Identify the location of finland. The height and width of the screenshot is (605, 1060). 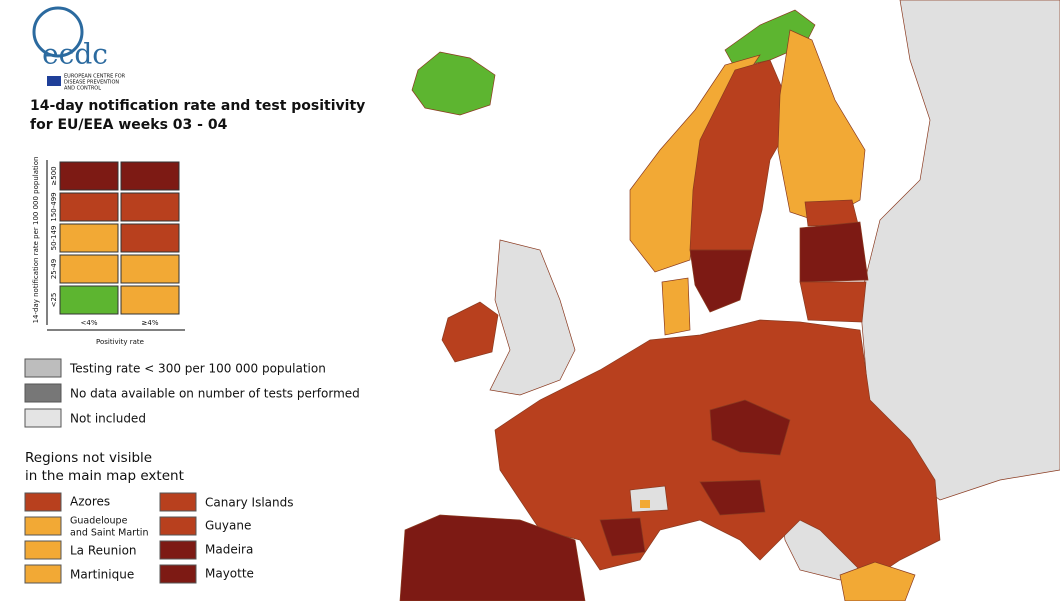
(821, 126).